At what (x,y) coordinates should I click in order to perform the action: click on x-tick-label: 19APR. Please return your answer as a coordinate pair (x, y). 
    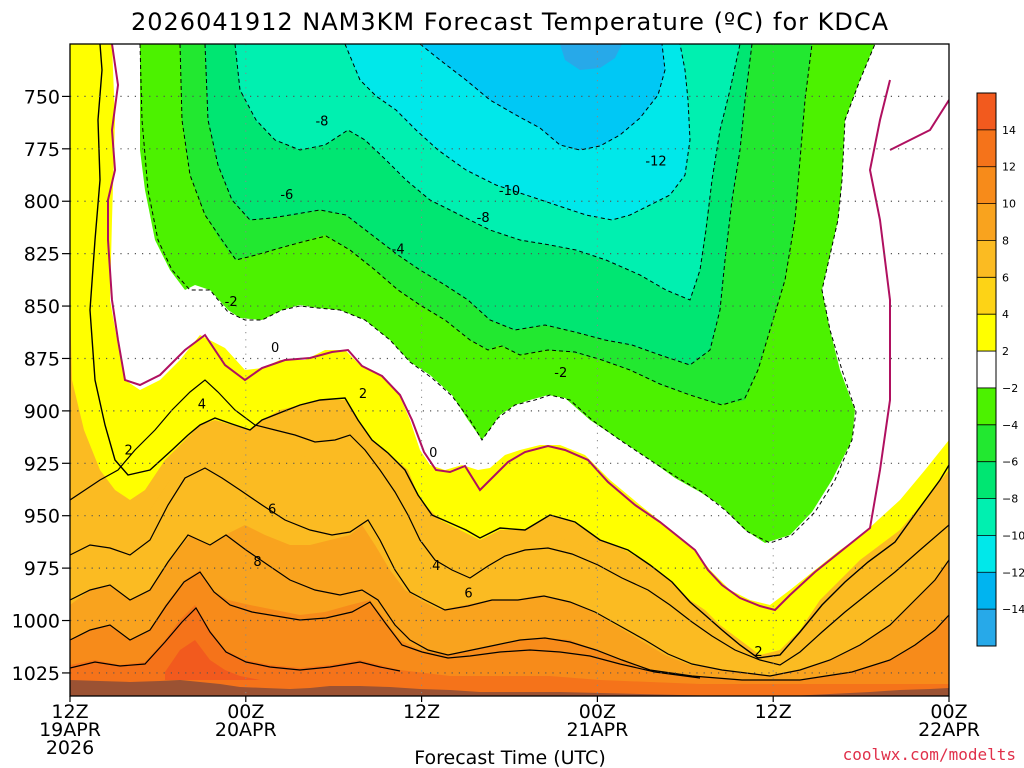
    Looking at the image, I should click on (70, 730).